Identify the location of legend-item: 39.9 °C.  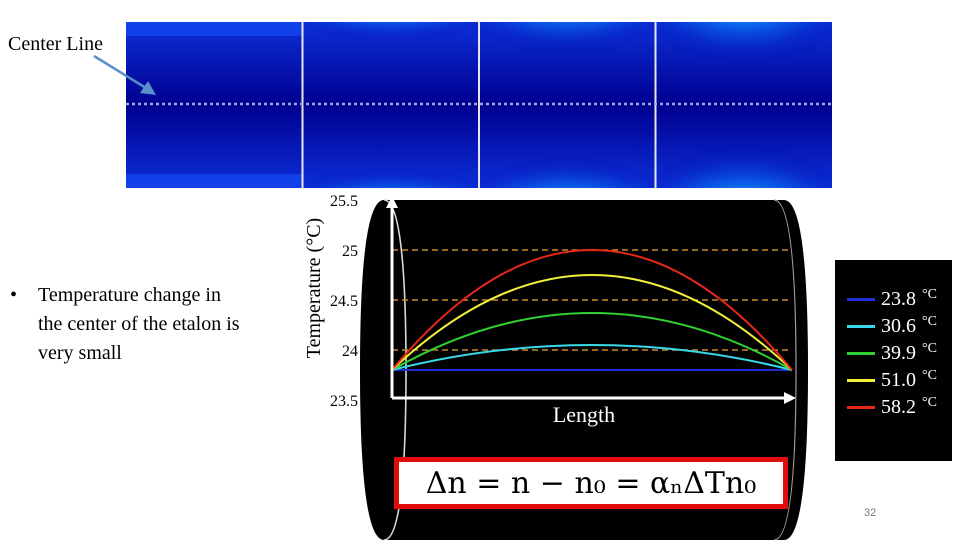
(892, 352).